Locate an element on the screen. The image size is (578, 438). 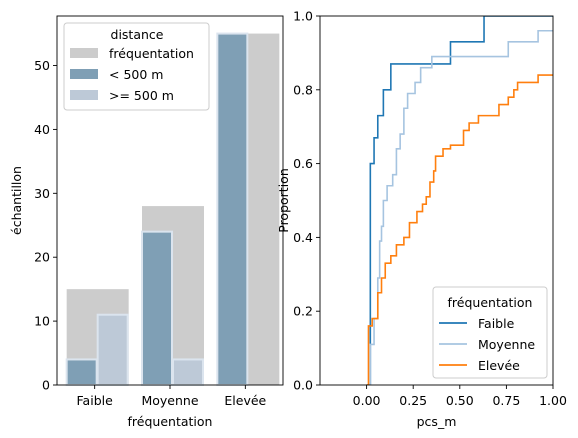
right-legend: fréquentation Faible Moyenne Elevée is located at coordinates (490, 332).